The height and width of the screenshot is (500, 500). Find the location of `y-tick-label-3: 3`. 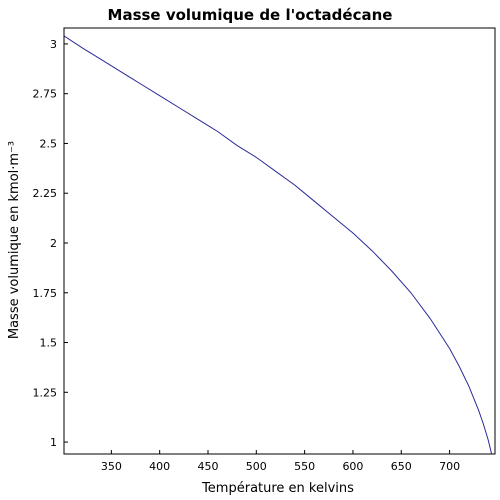

y-tick-label-3: 3 is located at coordinates (53, 44).